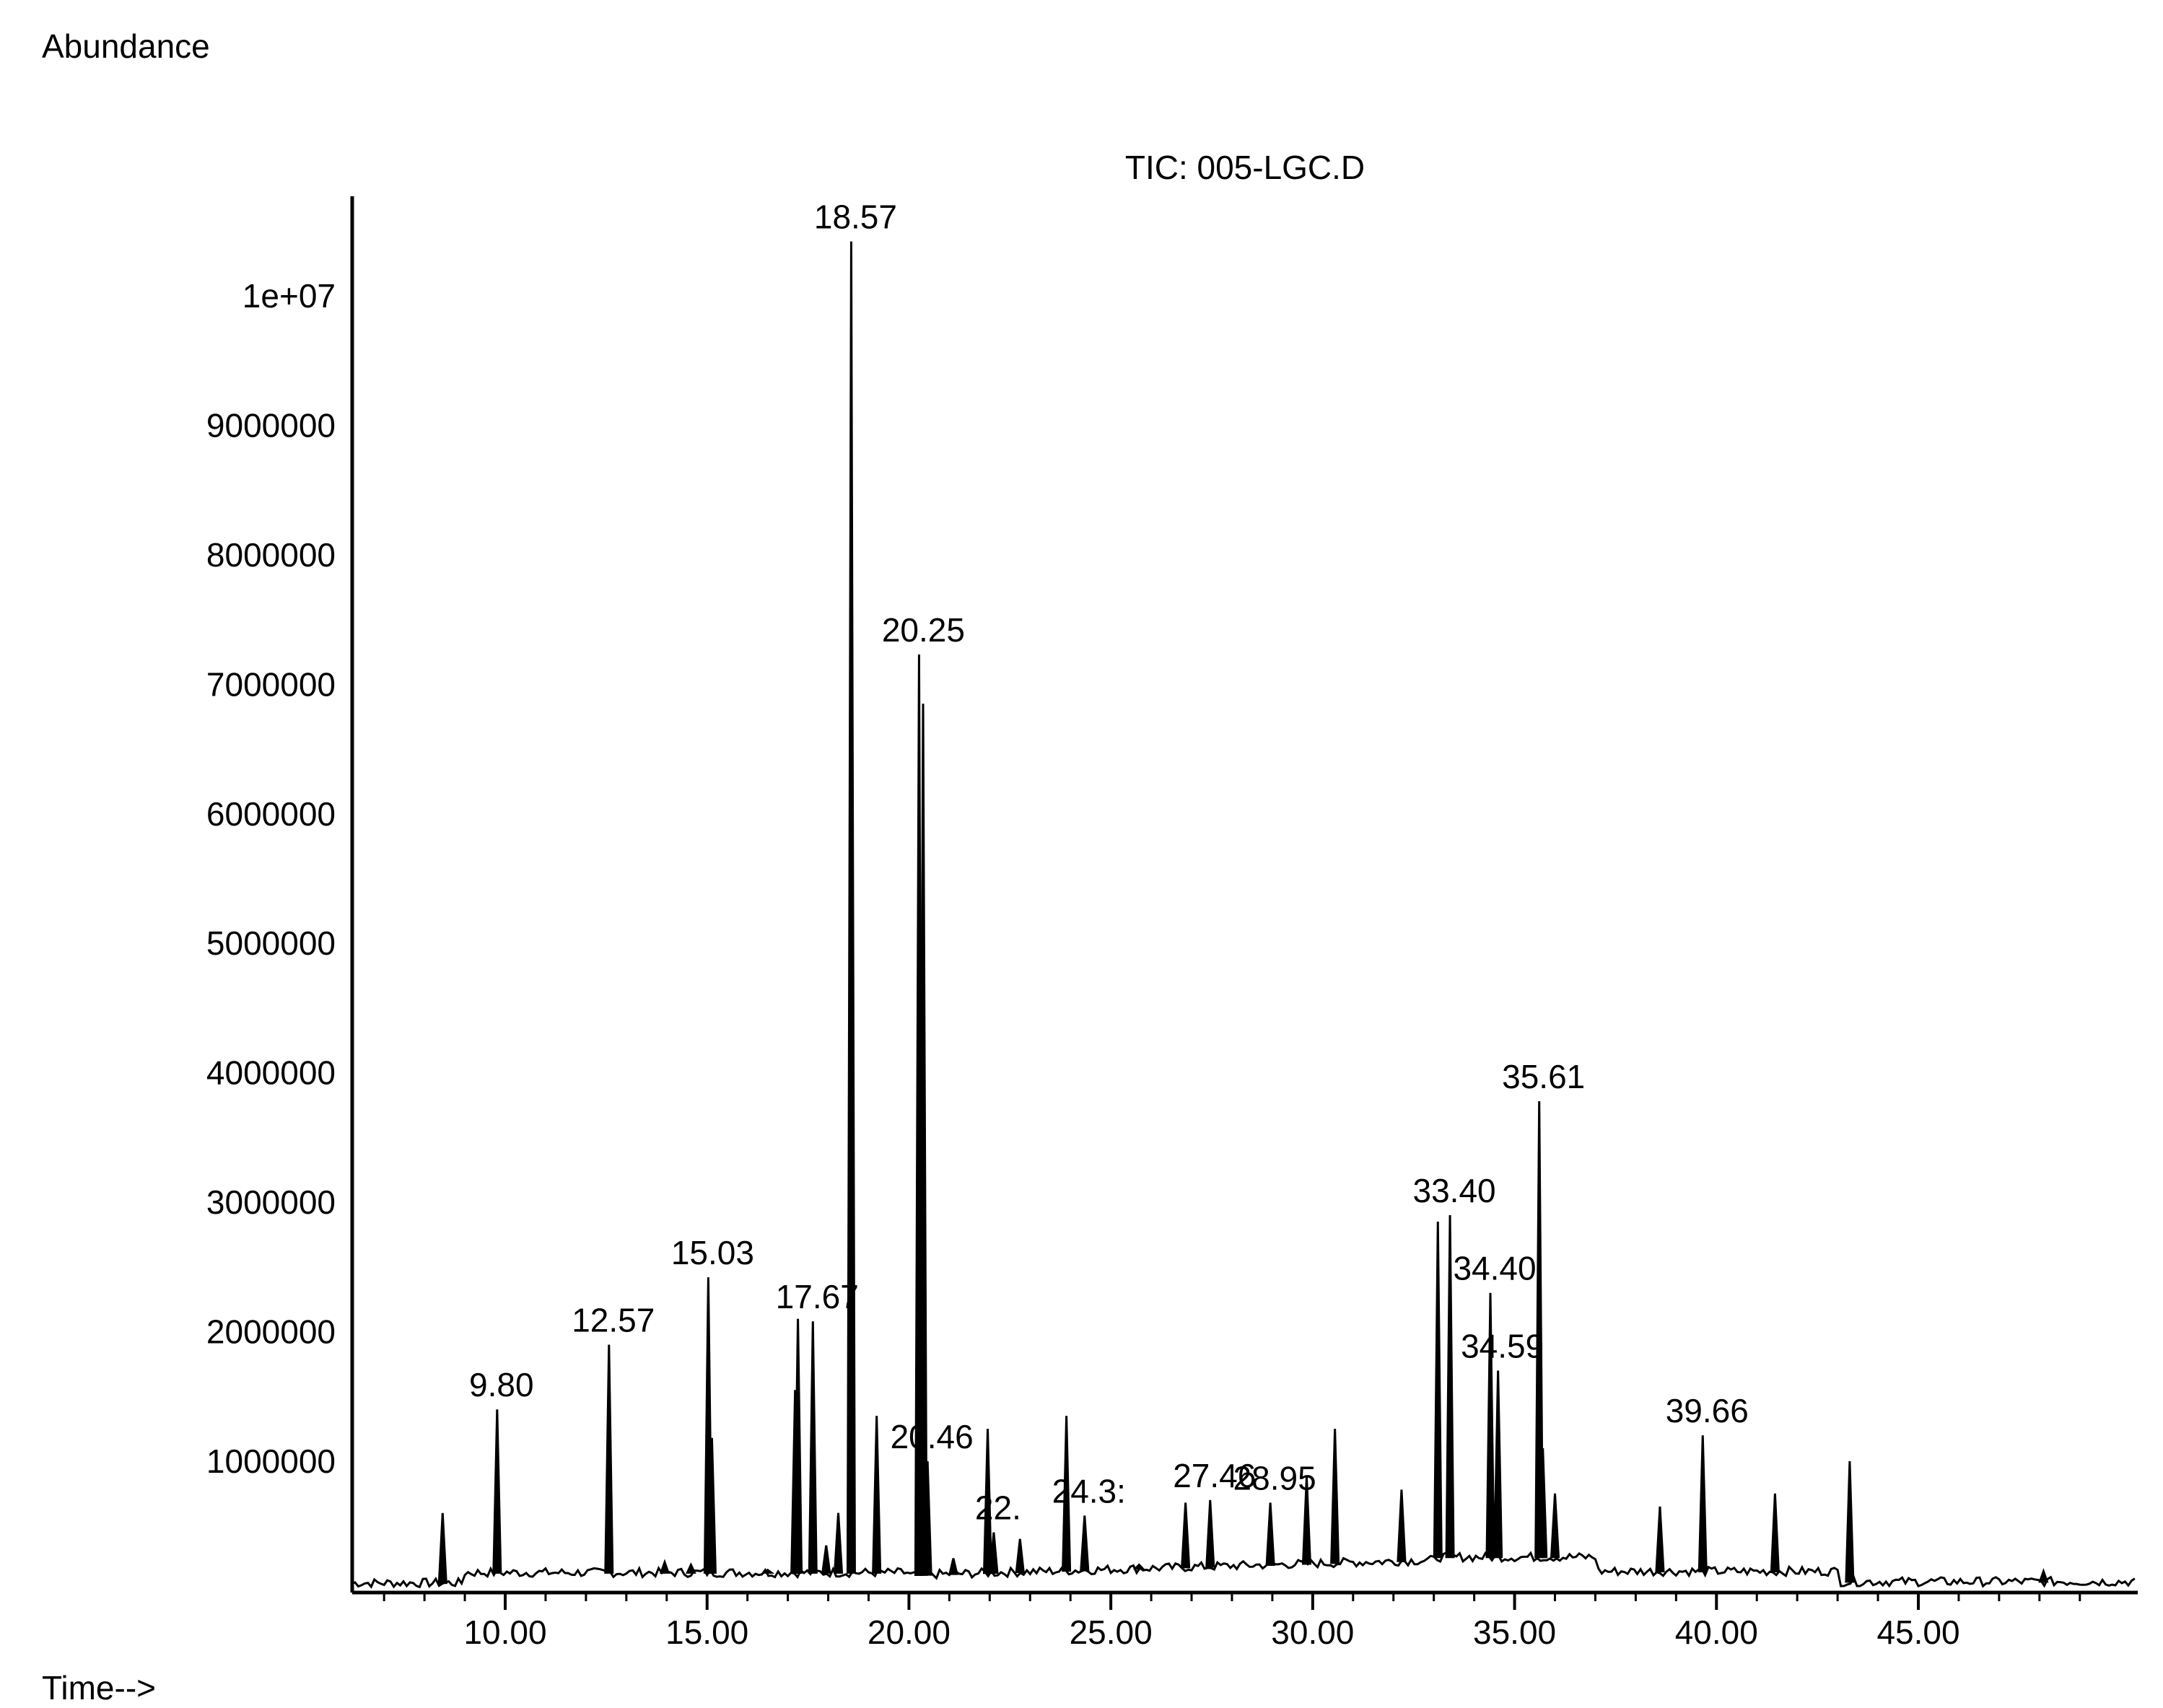  Describe the element at coordinates (505, 1632) in the screenshot. I see `x-tick-label: 10.00` at that location.